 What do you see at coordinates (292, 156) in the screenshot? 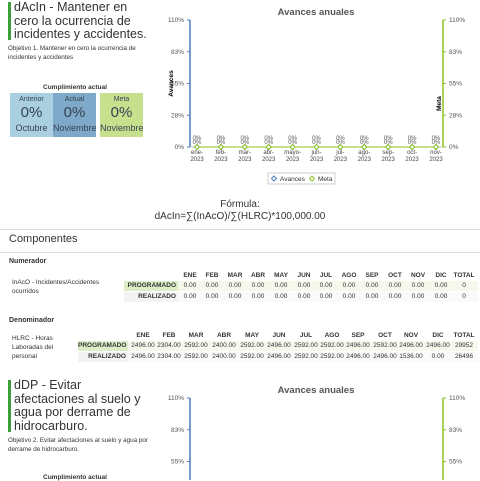
I see `x-tick-label: mayo-2023` at bounding box center [292, 156].